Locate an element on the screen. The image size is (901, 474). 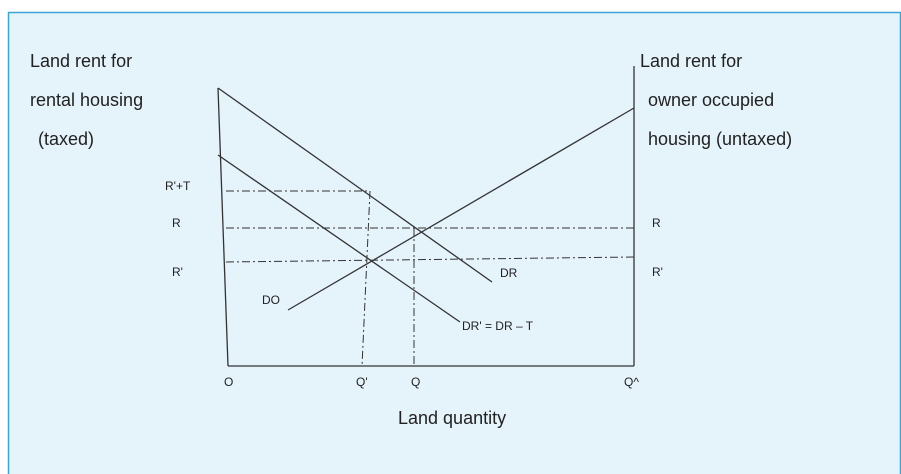
x-axis-label: Land quantity is located at coordinates (452, 418).